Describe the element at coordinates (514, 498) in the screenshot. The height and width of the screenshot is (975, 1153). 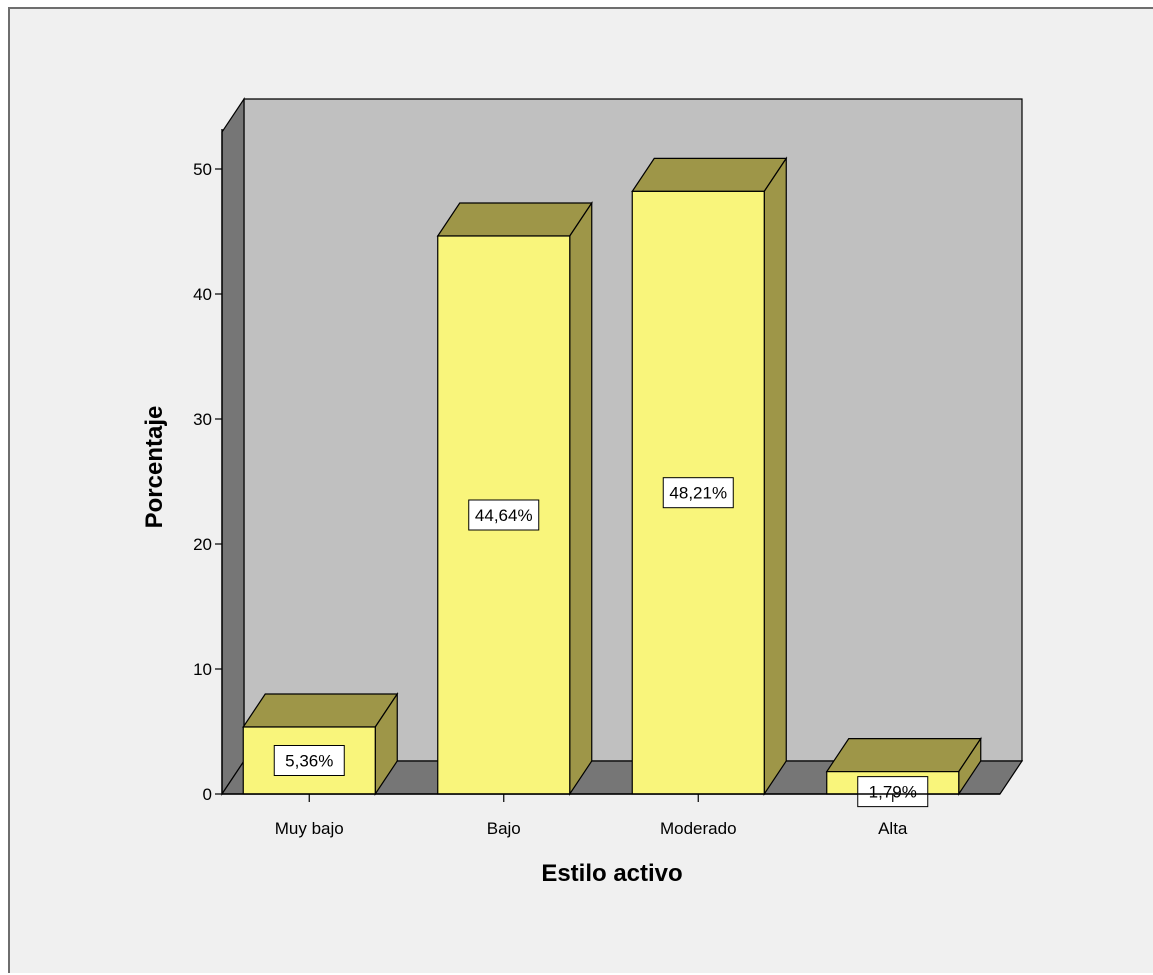
I see `bar-bajo: 44,64%` at that location.